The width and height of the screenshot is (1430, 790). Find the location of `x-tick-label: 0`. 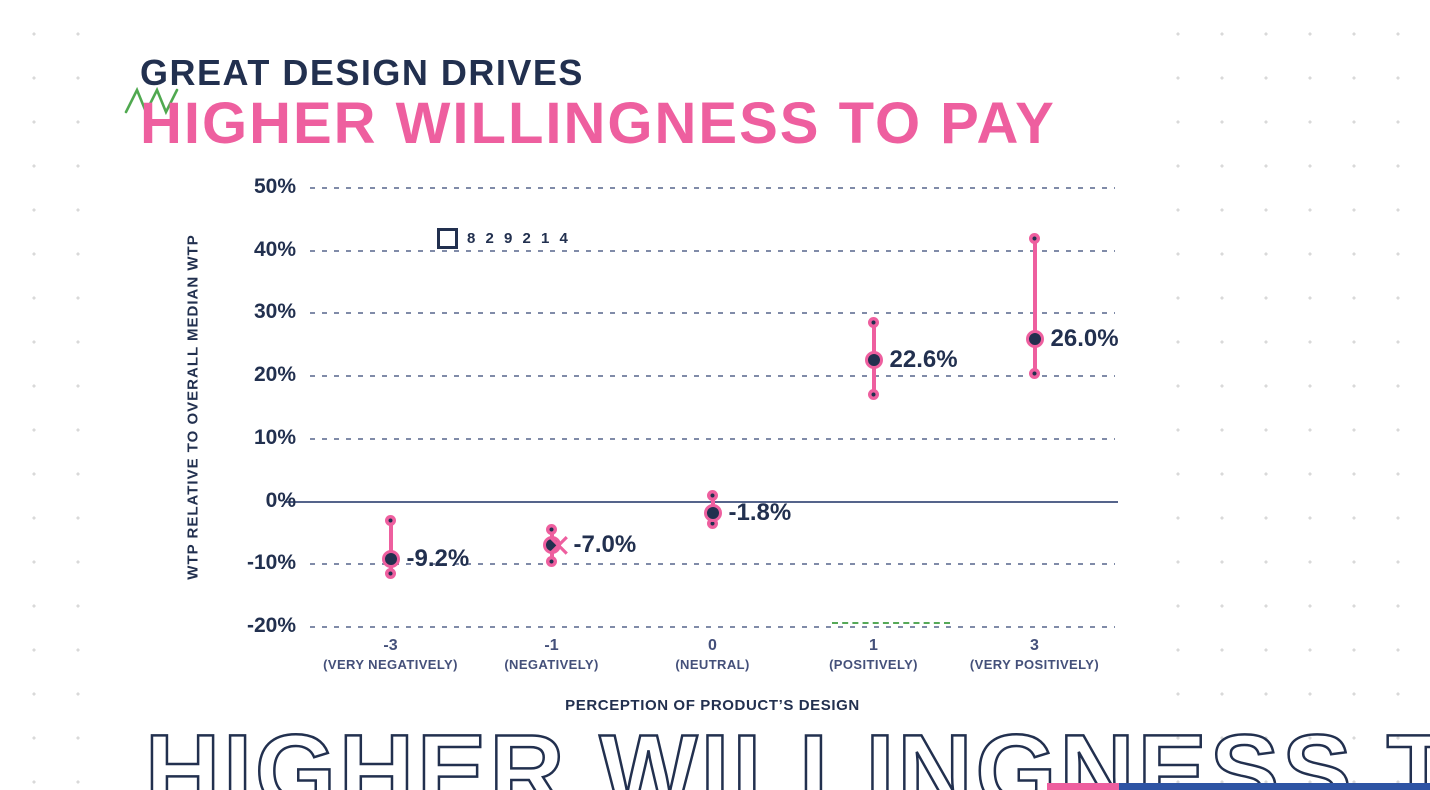

x-tick-label: 0 is located at coordinates (712, 645).